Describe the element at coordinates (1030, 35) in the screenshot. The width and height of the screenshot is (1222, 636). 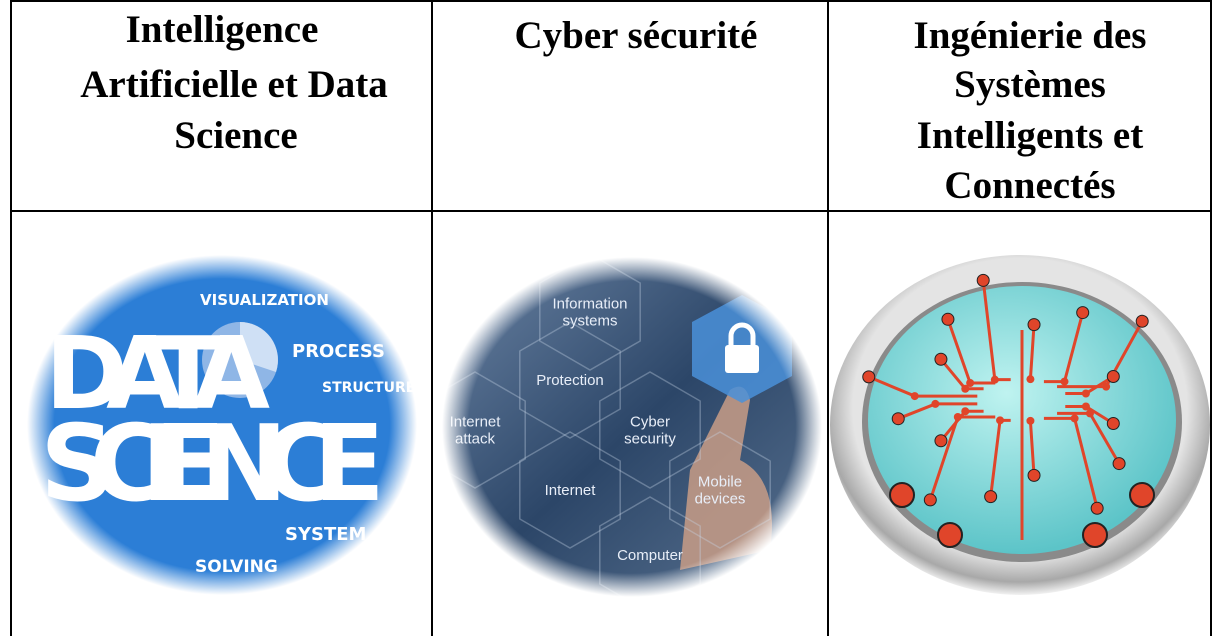
I see `header-line: Ingénierie des` at that location.